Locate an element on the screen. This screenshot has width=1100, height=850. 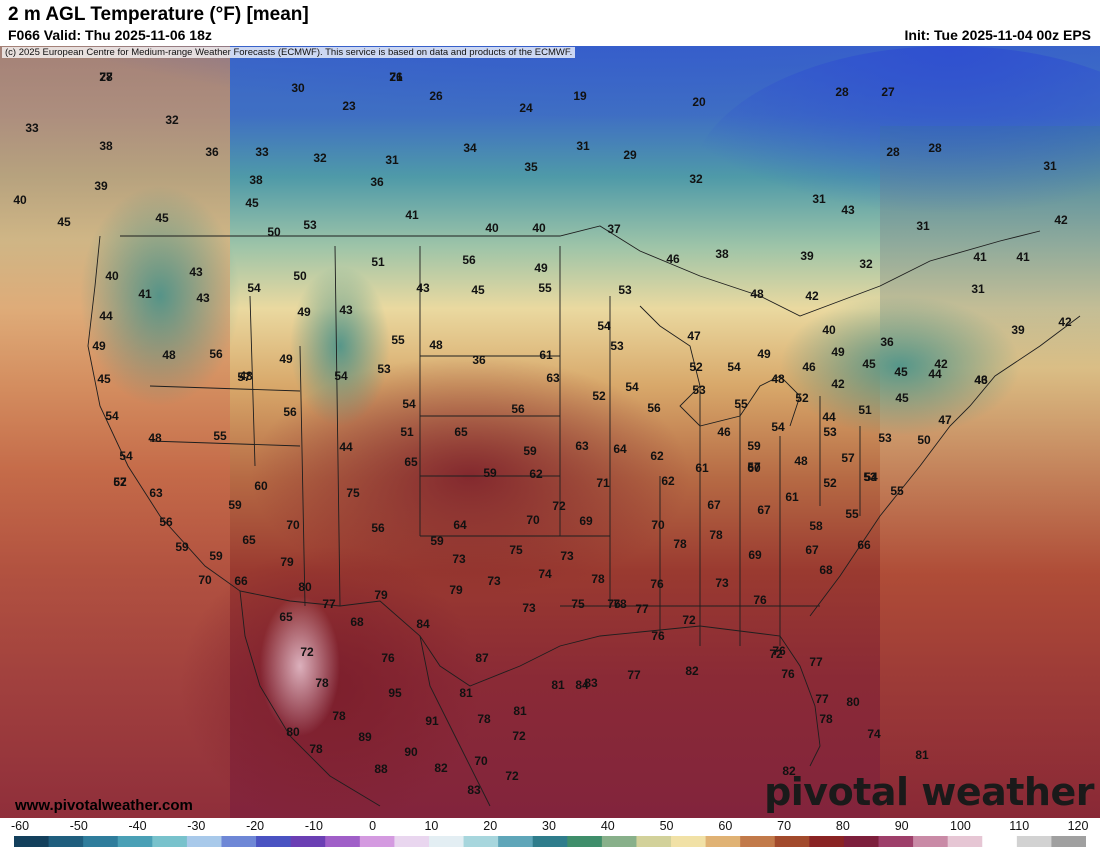
temperature-value: 77 is located at coordinates (642, 609).